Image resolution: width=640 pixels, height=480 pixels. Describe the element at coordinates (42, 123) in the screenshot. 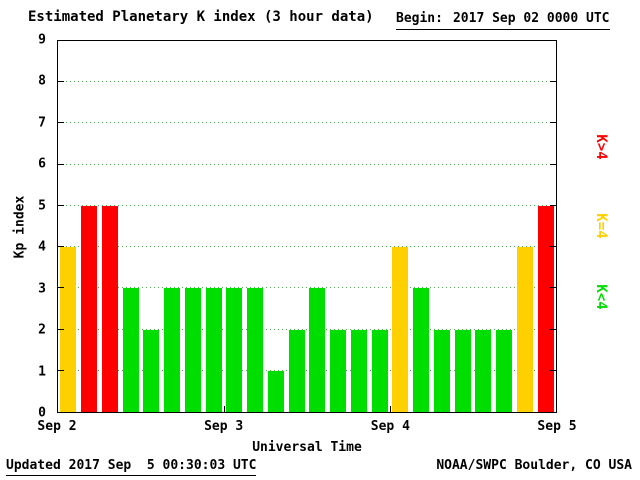

I see `y-tick-label: 7` at that location.